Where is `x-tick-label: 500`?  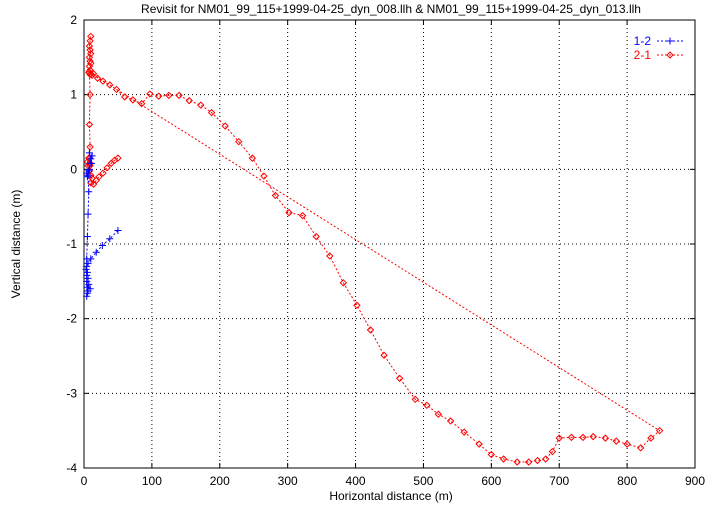 x-tick-label: 500 is located at coordinates (423, 481).